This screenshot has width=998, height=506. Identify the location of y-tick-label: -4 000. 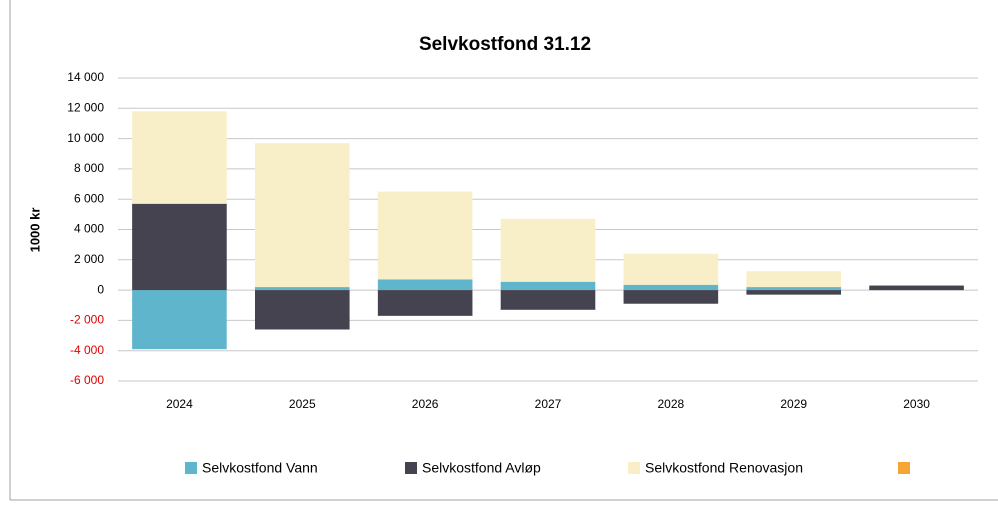
(87, 350).